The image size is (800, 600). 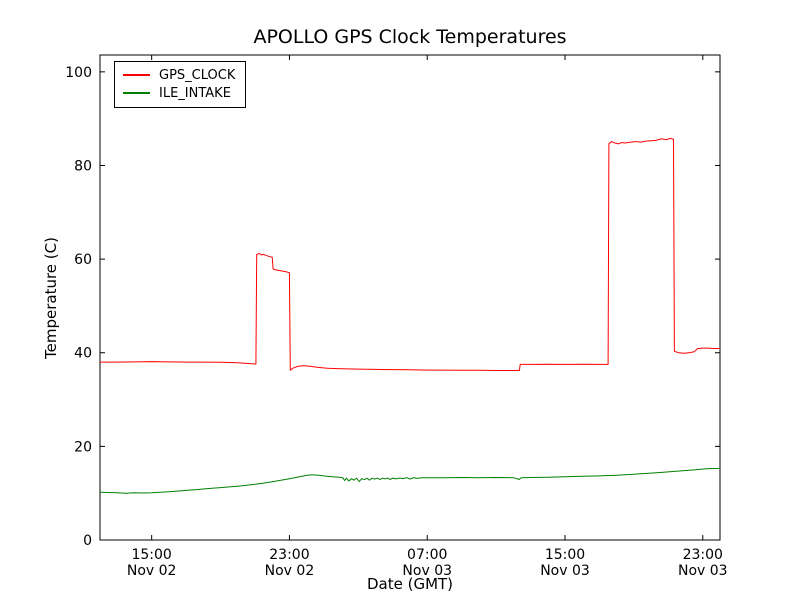 I want to click on y-tick-label: 20, so click(x=83, y=447).